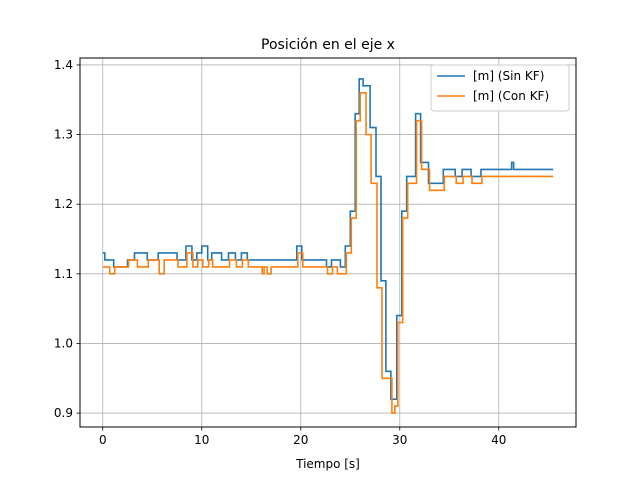 This screenshot has height=480, width=640. I want to click on x-axis-label: Tiempo [s], so click(327, 464).